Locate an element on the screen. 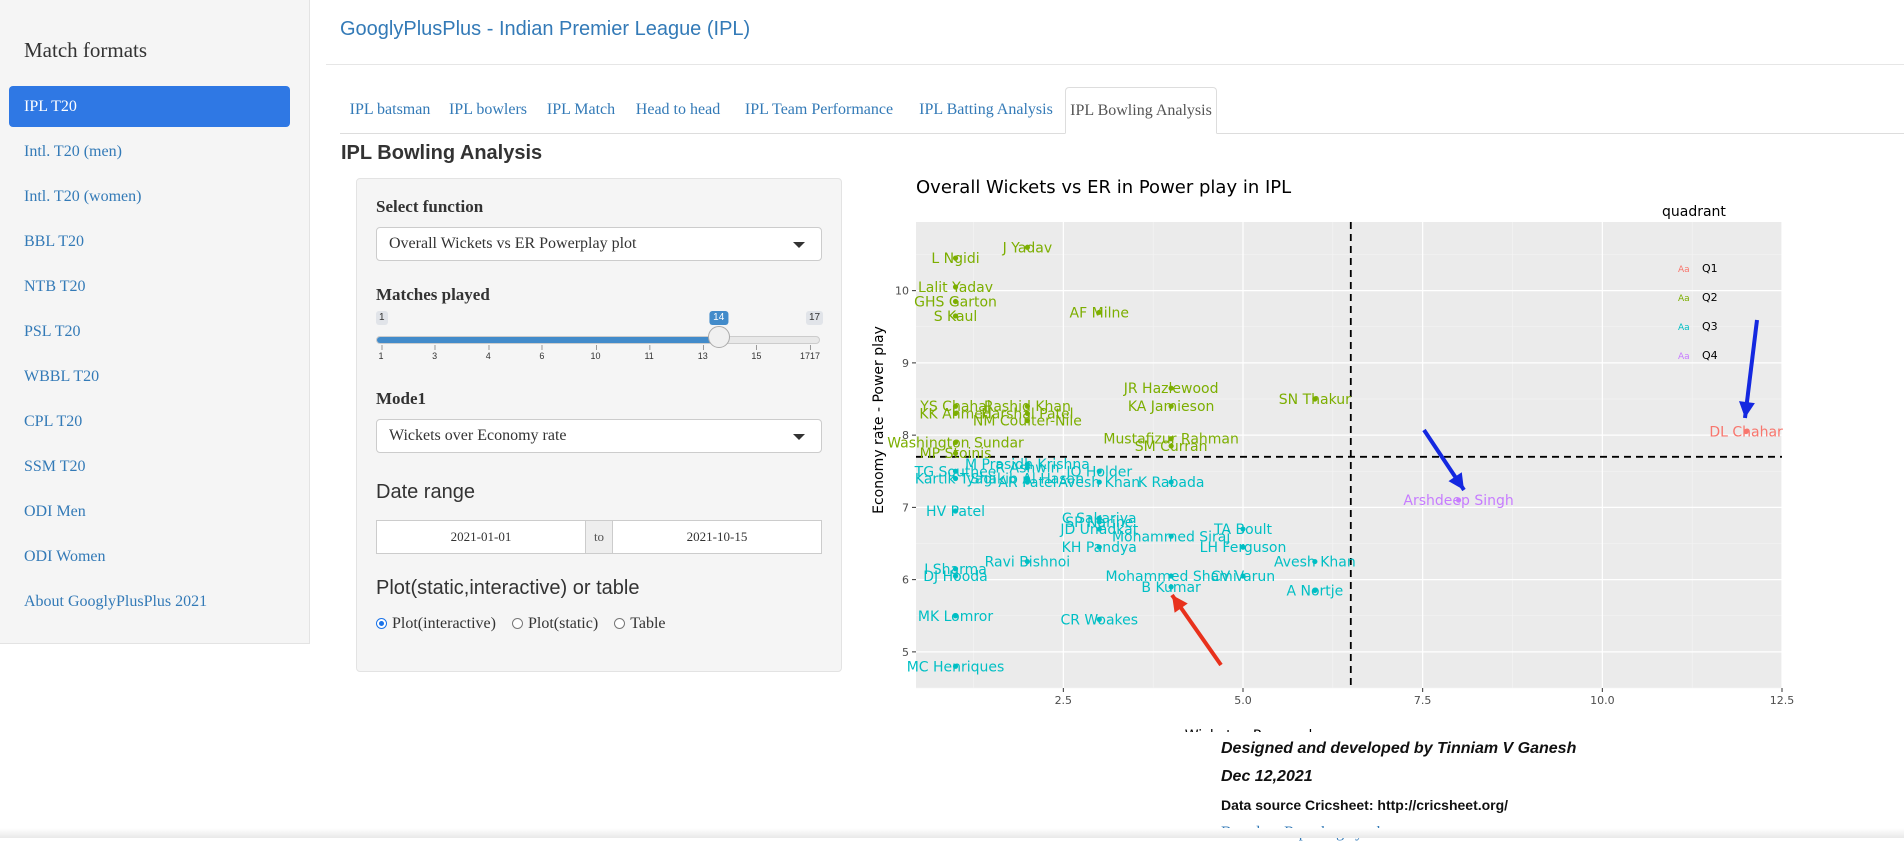  point-label: MP Stoinis is located at coordinates (956, 454).